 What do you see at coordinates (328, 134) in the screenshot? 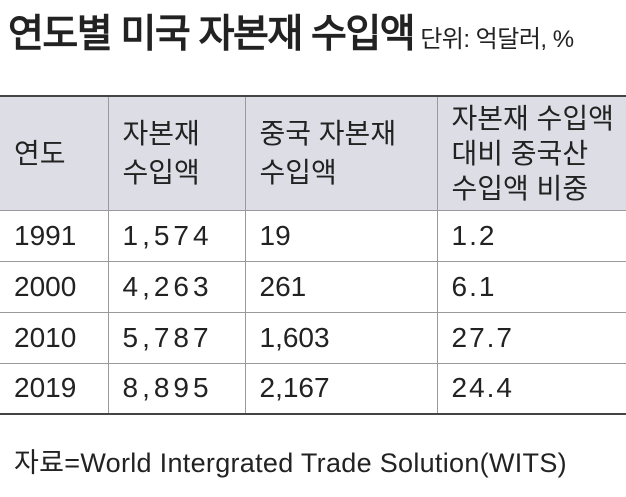
I see `header-line: 중국 자본재` at bounding box center [328, 134].